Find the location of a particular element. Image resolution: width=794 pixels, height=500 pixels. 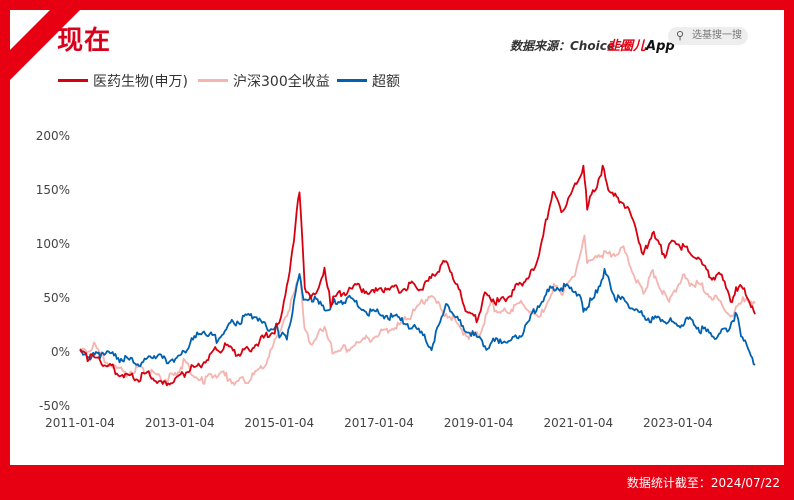

search-input: ⚲ 选基搜一搜 is located at coordinates (708, 36).